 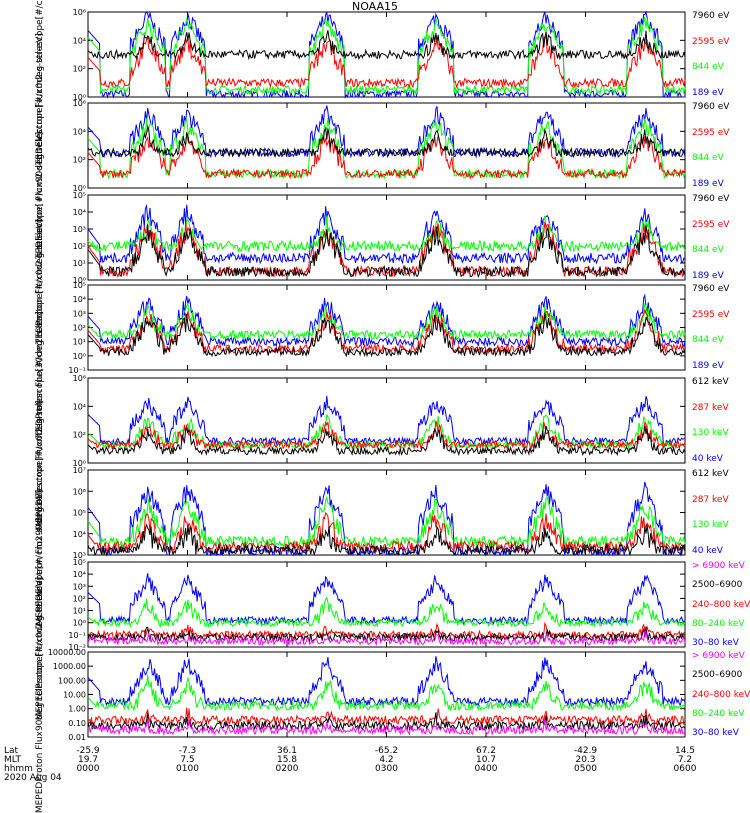 What do you see at coordinates (287, 769) in the screenshot?
I see `axis-value: 0200` at bounding box center [287, 769].